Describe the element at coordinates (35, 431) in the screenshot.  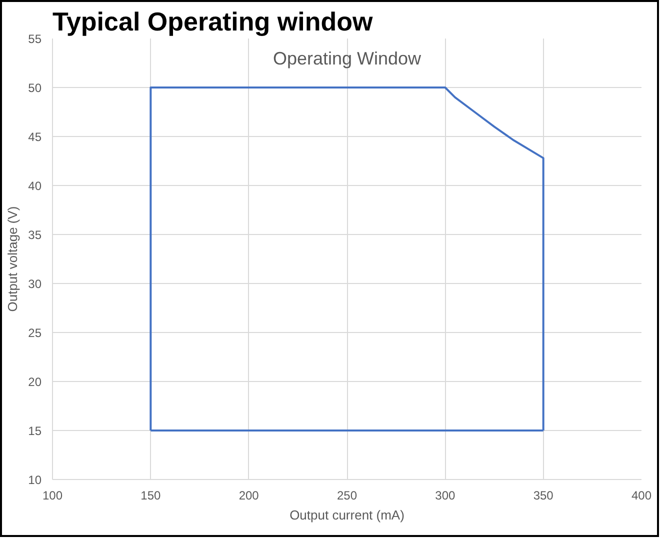
I see `y-tick-label: 15` at that location.